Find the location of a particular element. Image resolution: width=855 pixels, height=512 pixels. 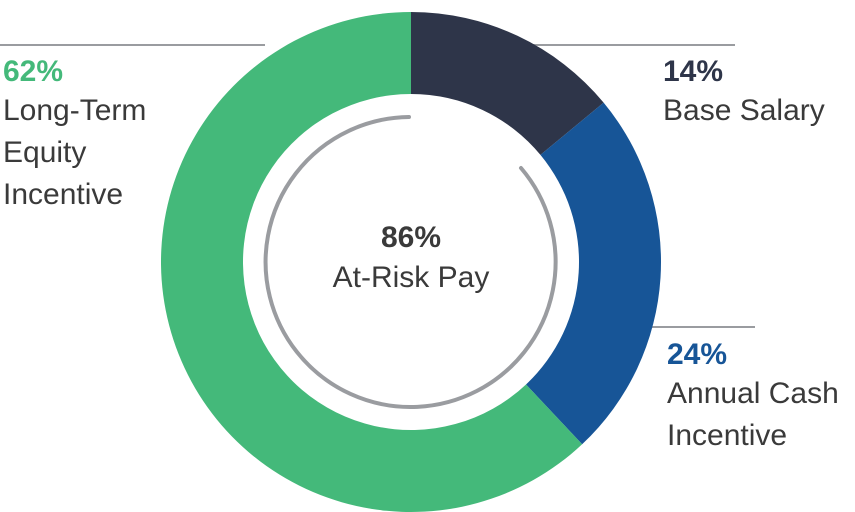

slice-label: 62% Long-Term Equity Incentive is located at coordinates (90, 135).